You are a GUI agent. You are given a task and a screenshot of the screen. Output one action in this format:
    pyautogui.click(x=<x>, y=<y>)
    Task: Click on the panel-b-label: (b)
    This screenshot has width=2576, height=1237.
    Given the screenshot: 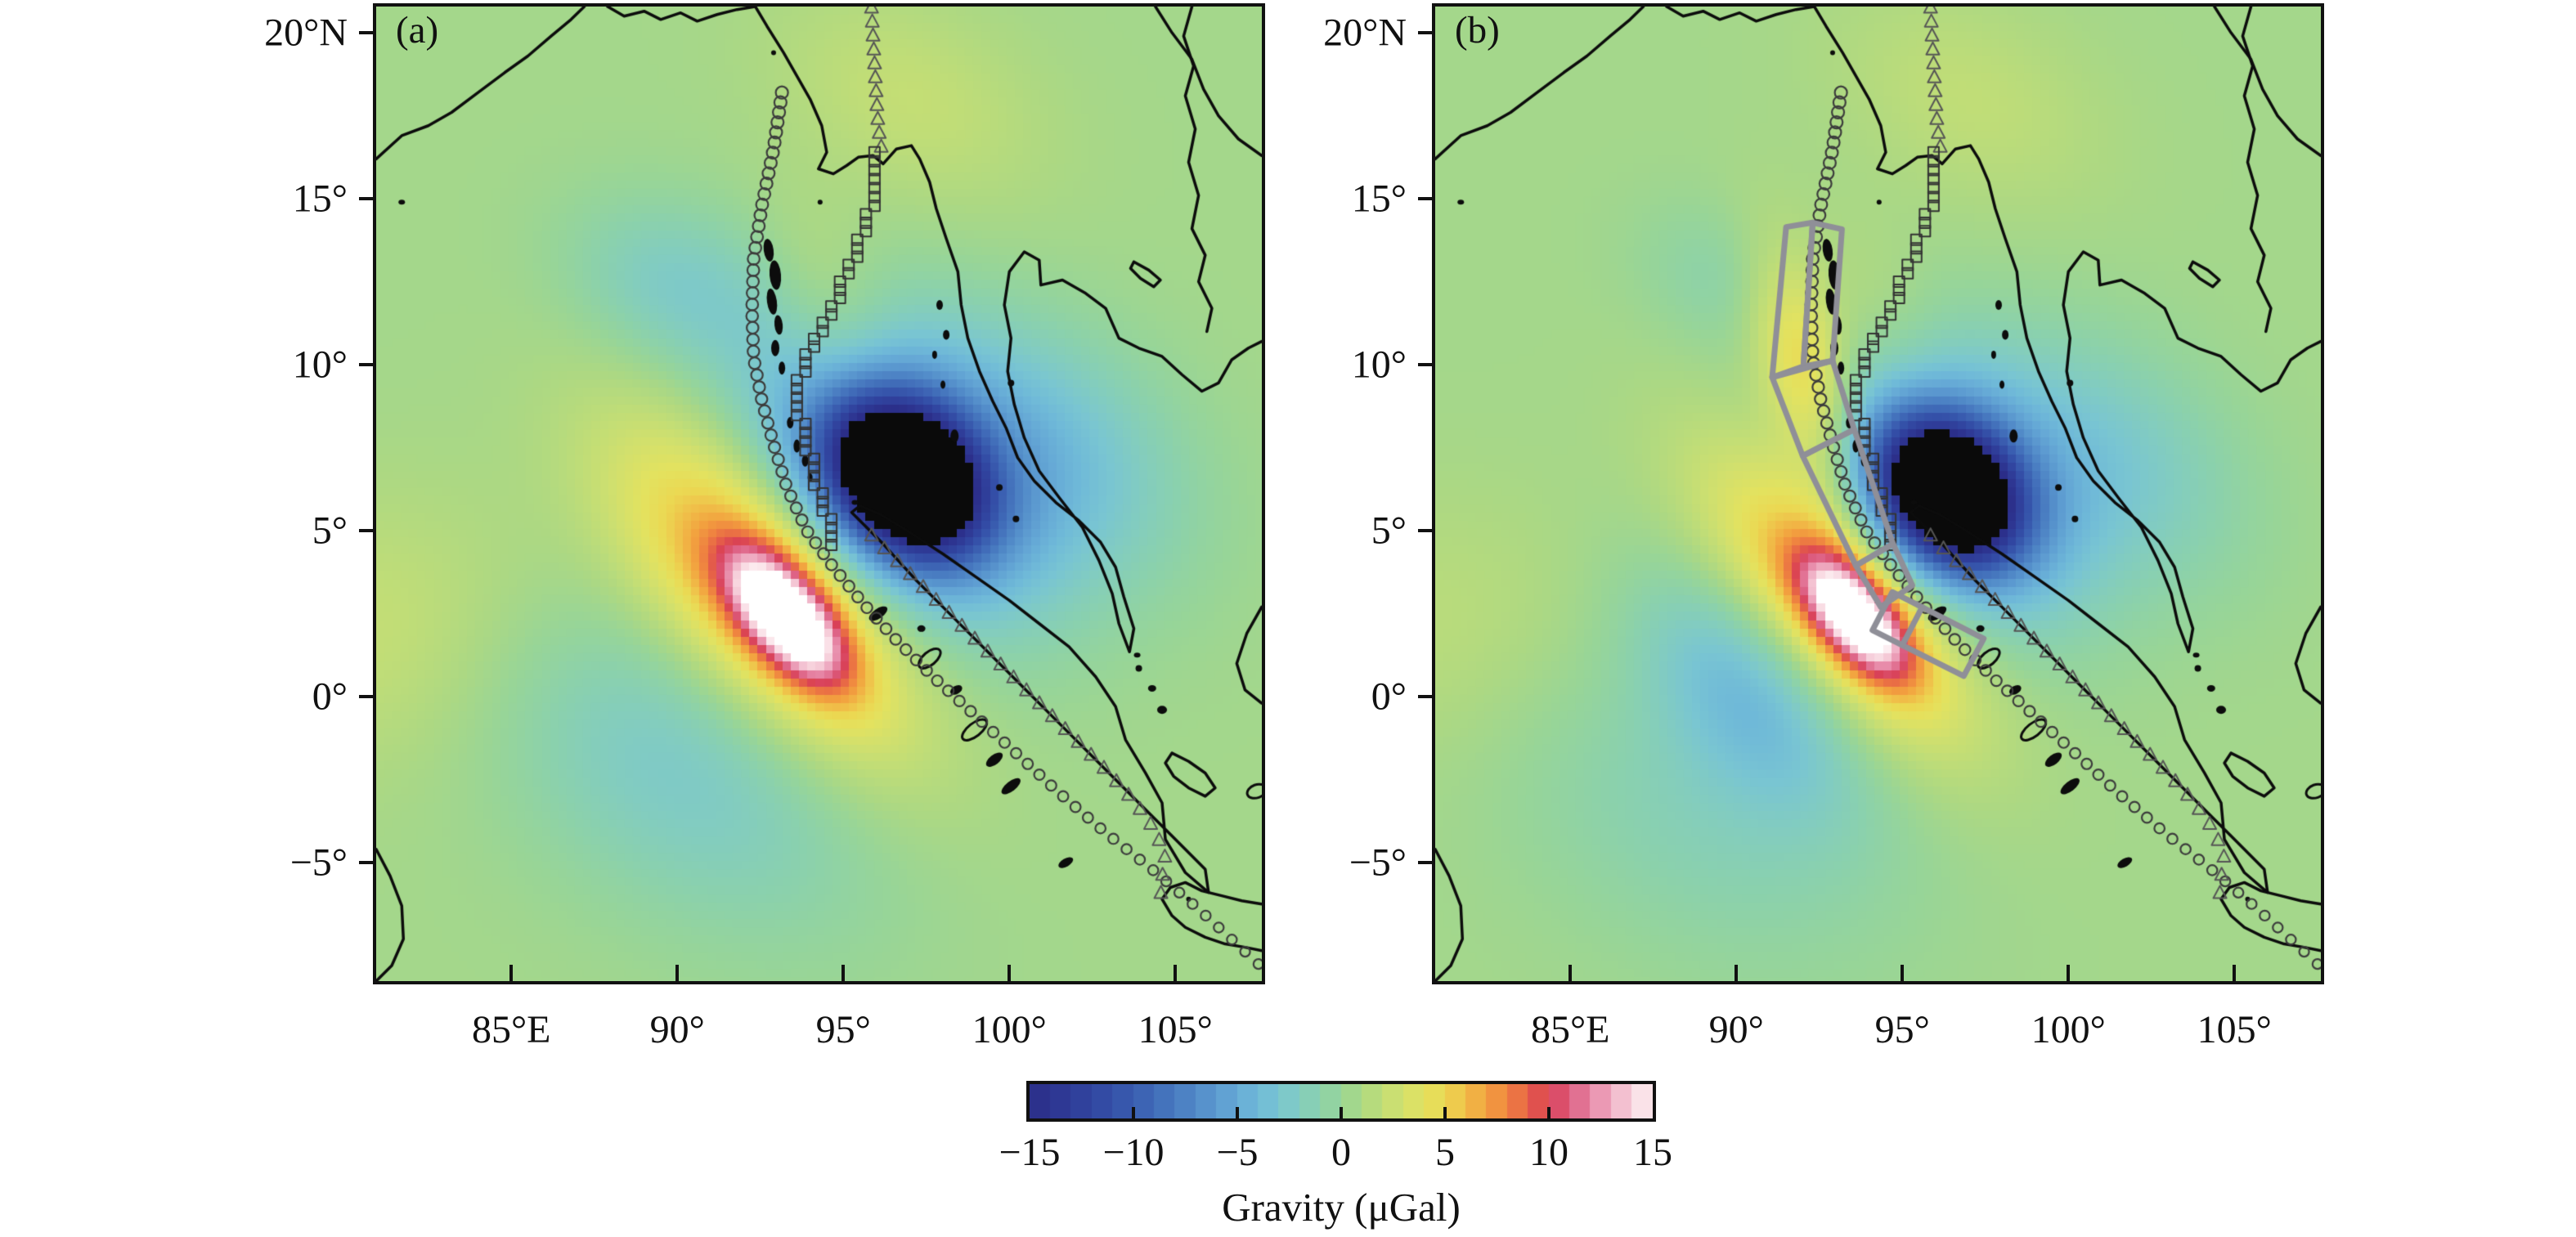 What is the action you would take?
    pyautogui.click(x=1477, y=31)
    